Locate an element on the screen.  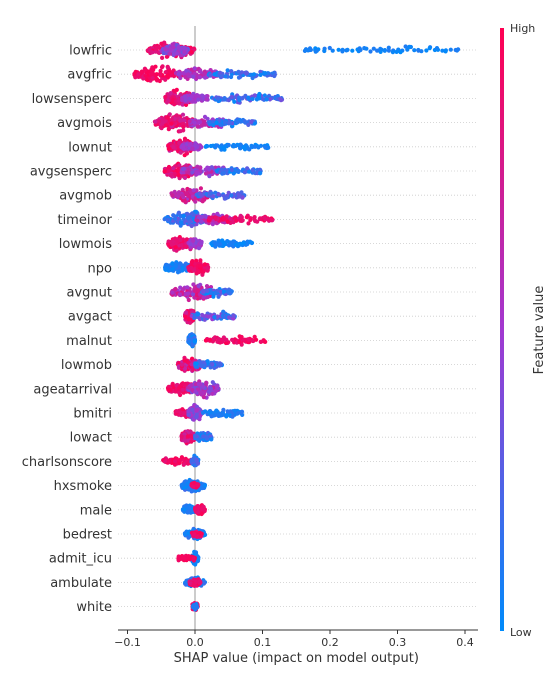
feature-points-lownut is located at coordinates (218, 147).